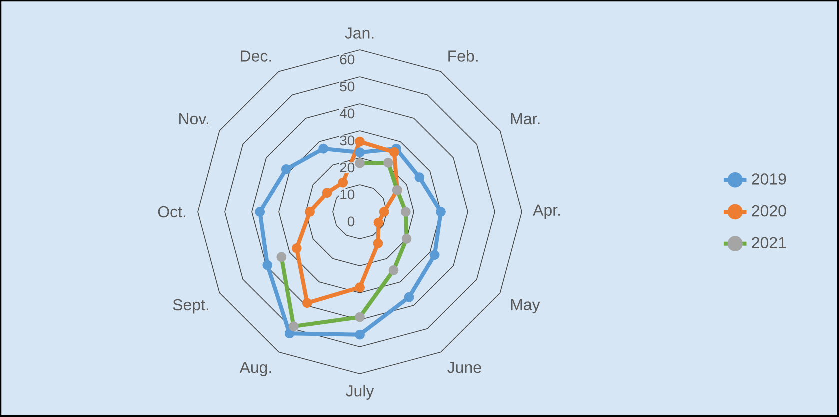  Describe the element at coordinates (347, 87) in the screenshot. I see `y-tick-label: 50` at that location.